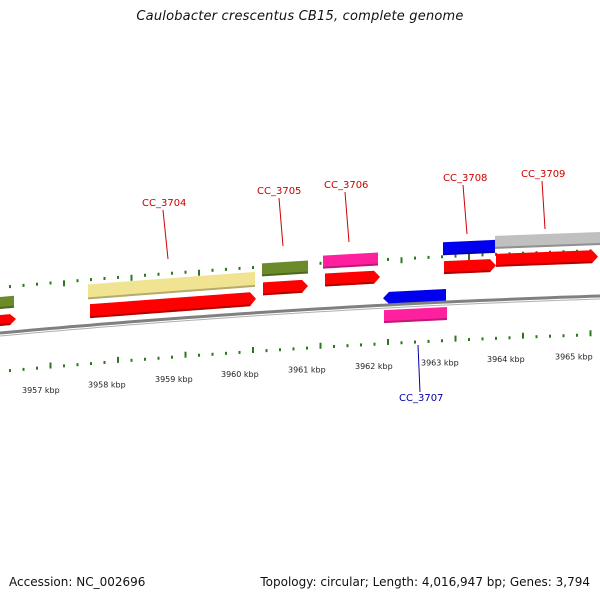 The height and width of the screenshot is (600, 600). I want to click on tick-label: 3964 kbp, so click(506, 359).